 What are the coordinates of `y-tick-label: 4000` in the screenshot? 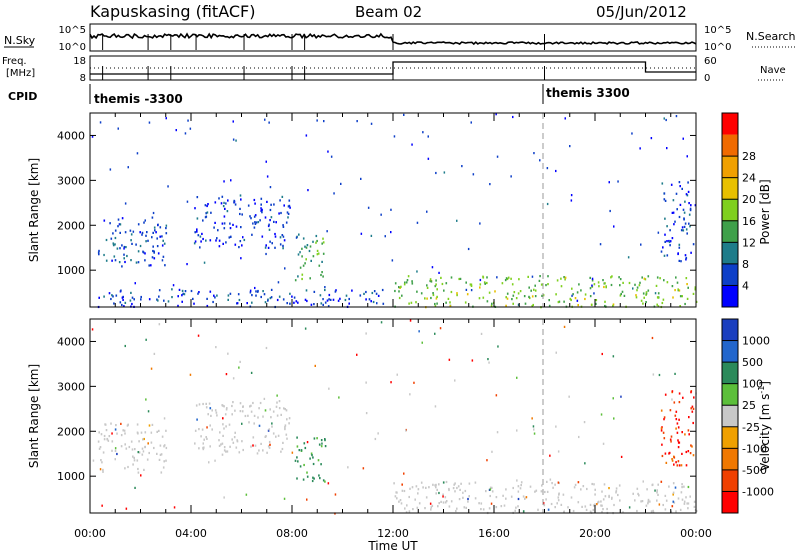 It's located at (71, 135).